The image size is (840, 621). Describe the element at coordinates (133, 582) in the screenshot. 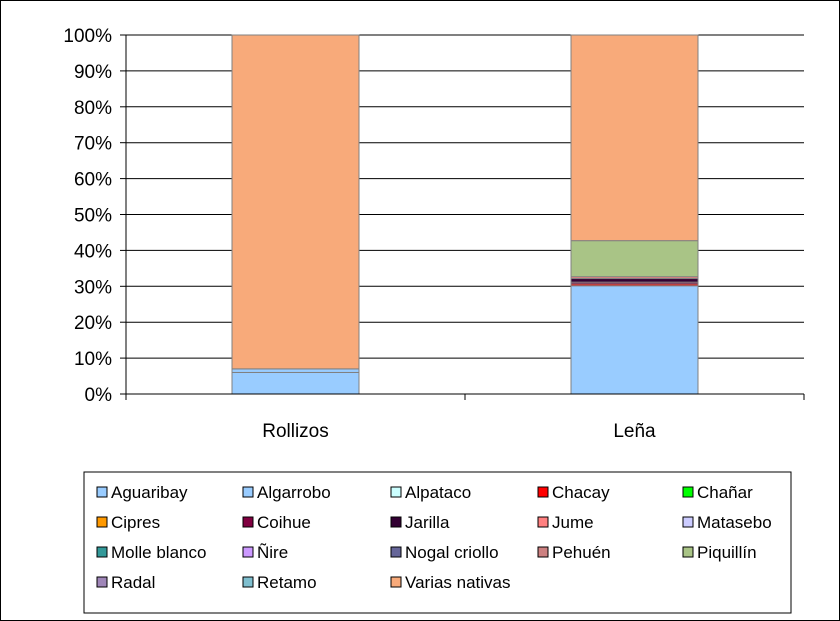

I see `legend-label-radal: Radal` at that location.